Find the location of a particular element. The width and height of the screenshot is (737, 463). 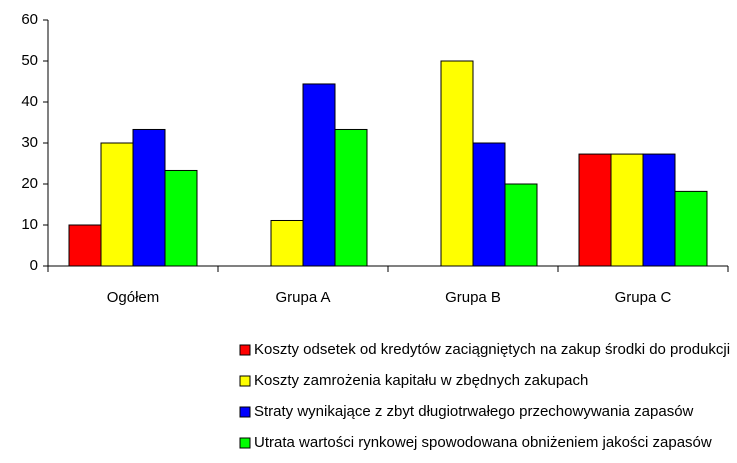

y-tick-label: 40 is located at coordinates (29, 101).